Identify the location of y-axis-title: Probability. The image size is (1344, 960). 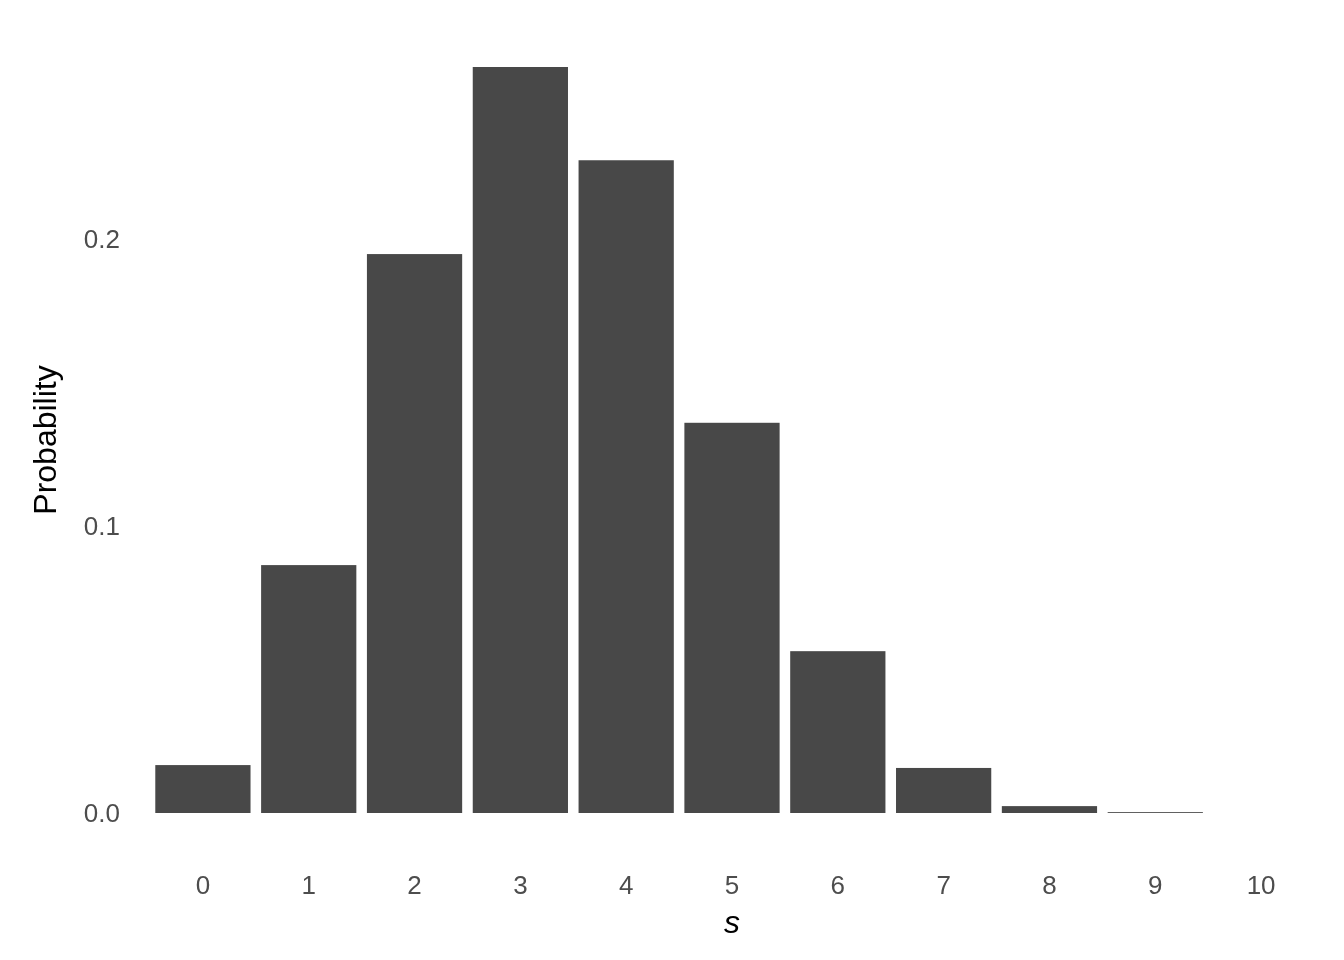
(45, 440).